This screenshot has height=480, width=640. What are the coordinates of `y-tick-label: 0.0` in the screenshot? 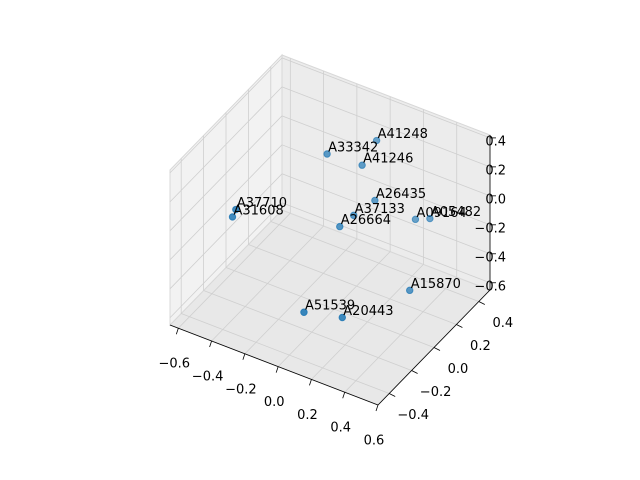 It's located at (458, 369).